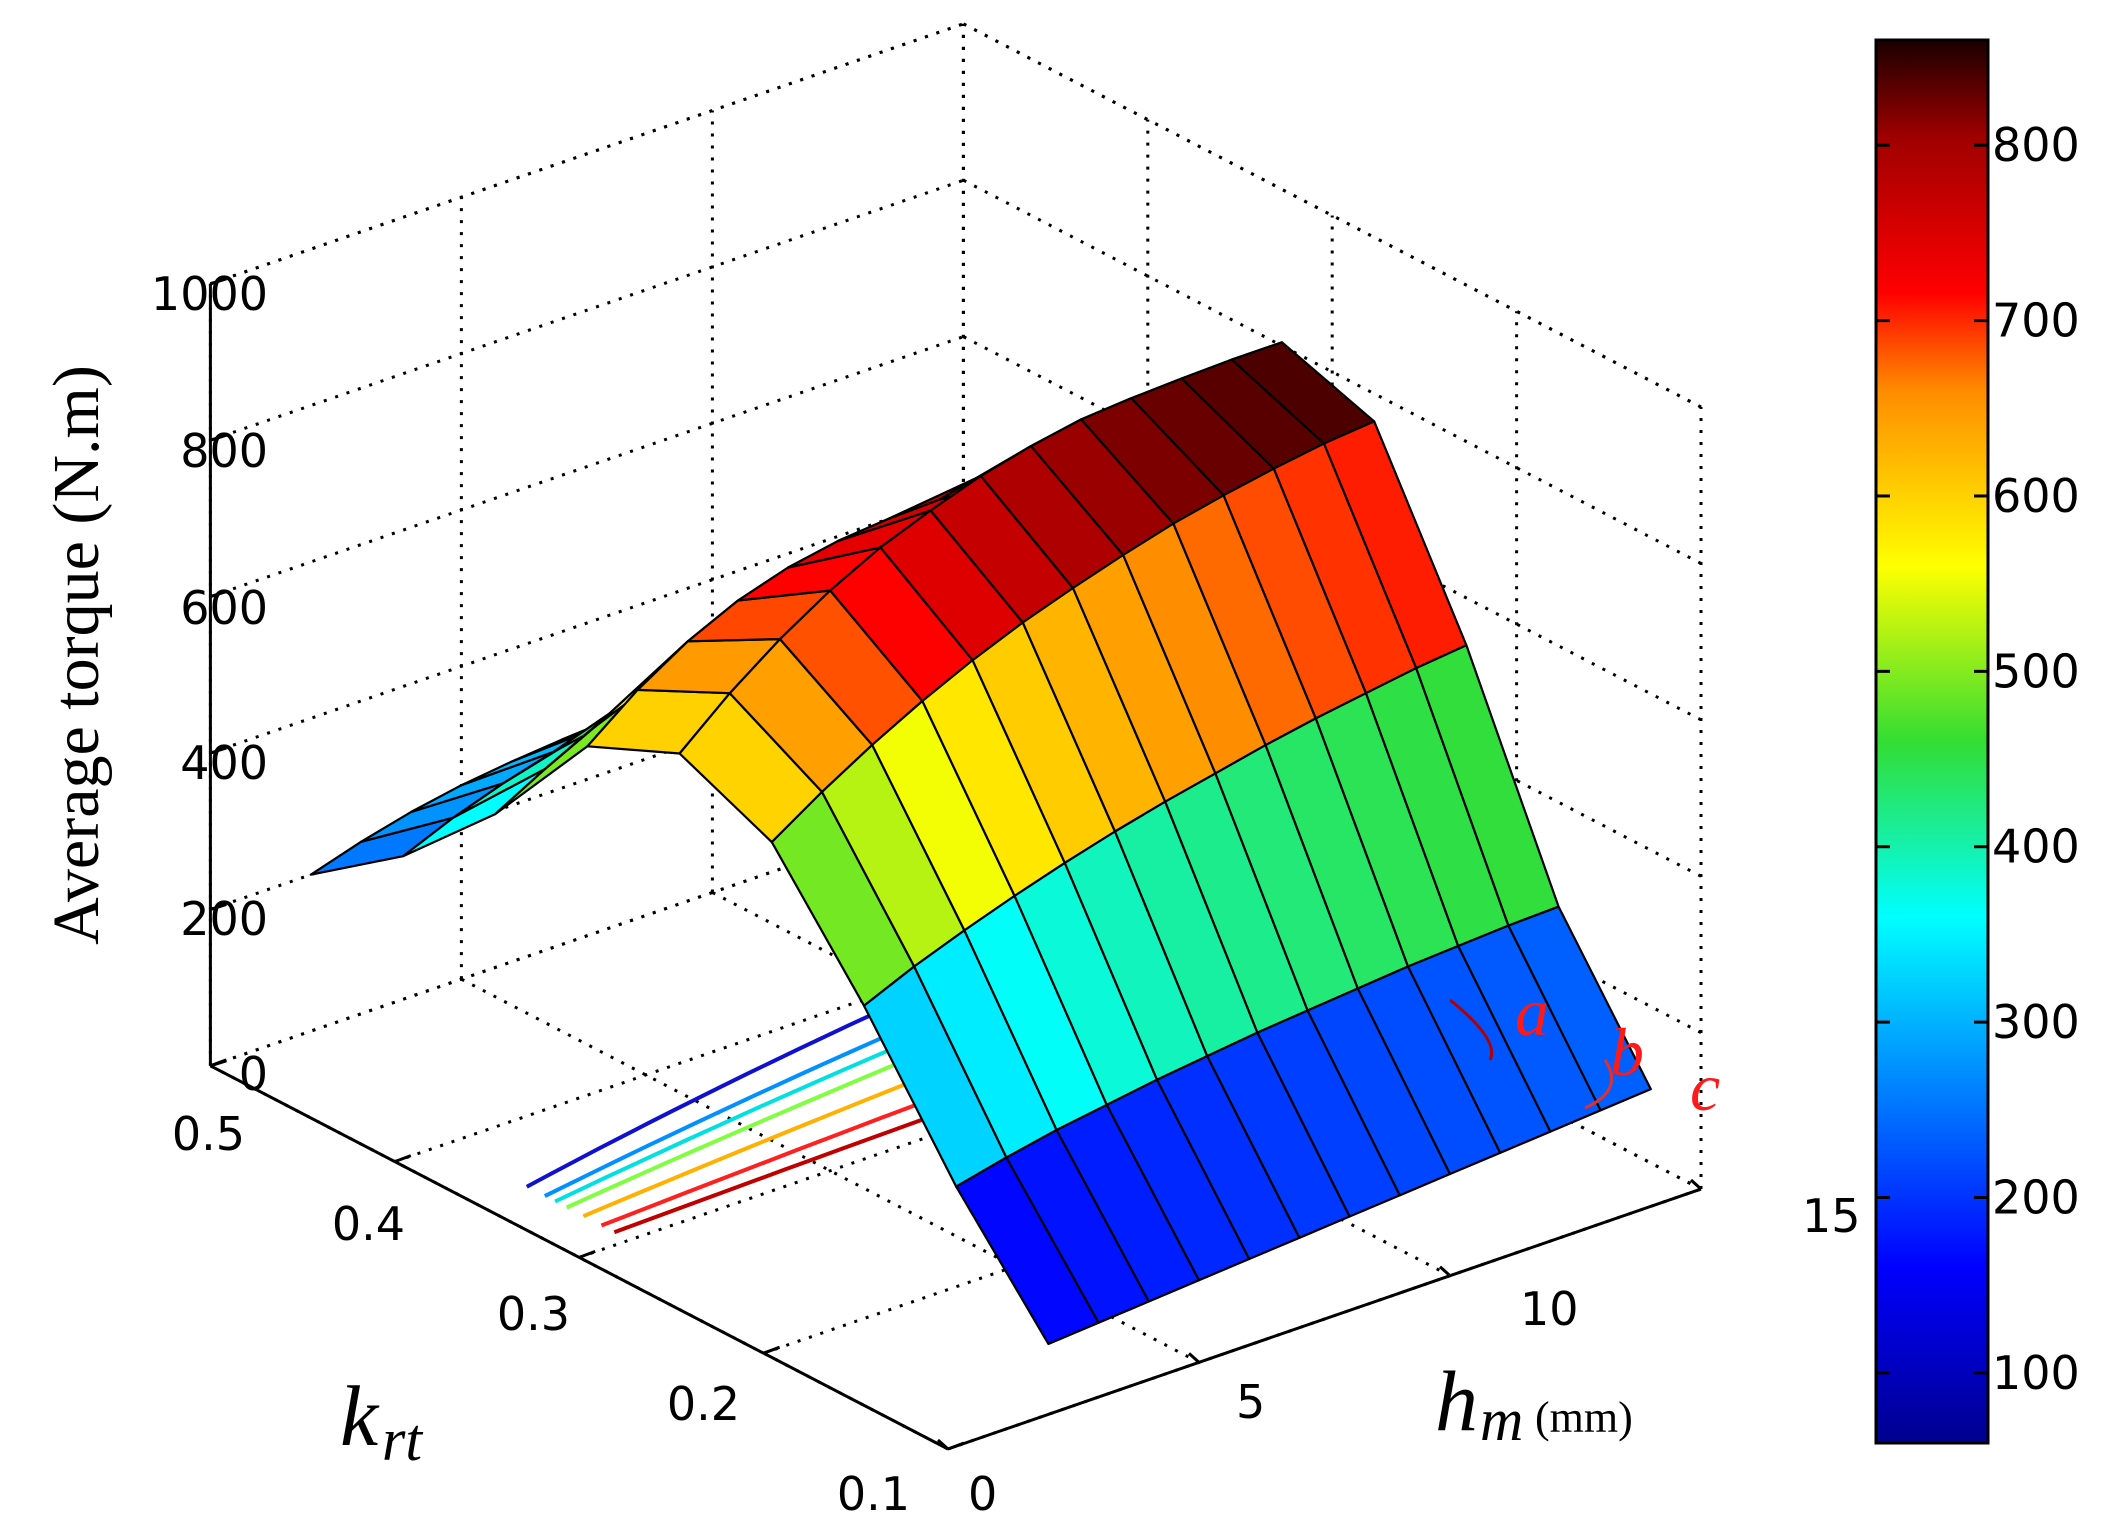 This screenshot has height=1536, width=2106. I want to click on colorbar: 800 700 600 500 400 300 200 100, so click(1977, 741).